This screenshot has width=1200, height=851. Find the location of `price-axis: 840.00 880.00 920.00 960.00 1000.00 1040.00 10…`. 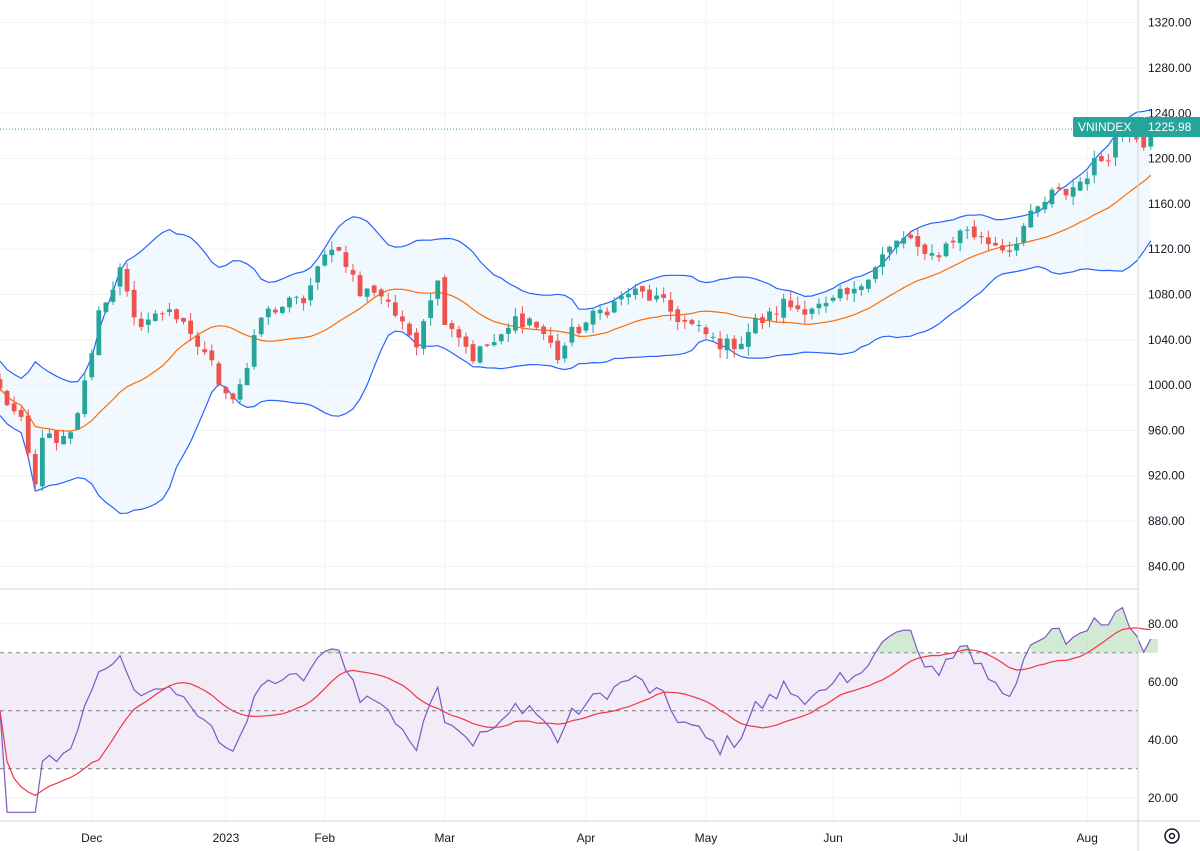

price-axis: 840.00 880.00 920.00 960.00 1000.00 1040.00 10… is located at coordinates (1170, 295).